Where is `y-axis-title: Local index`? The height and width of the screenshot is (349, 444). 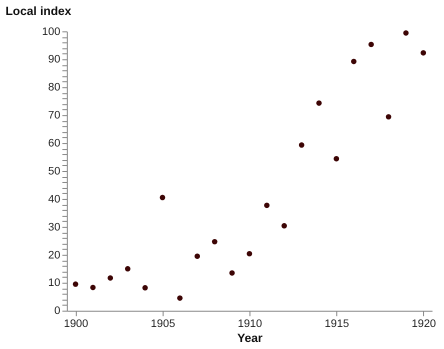 y-axis-title: Local index is located at coordinates (38, 11).